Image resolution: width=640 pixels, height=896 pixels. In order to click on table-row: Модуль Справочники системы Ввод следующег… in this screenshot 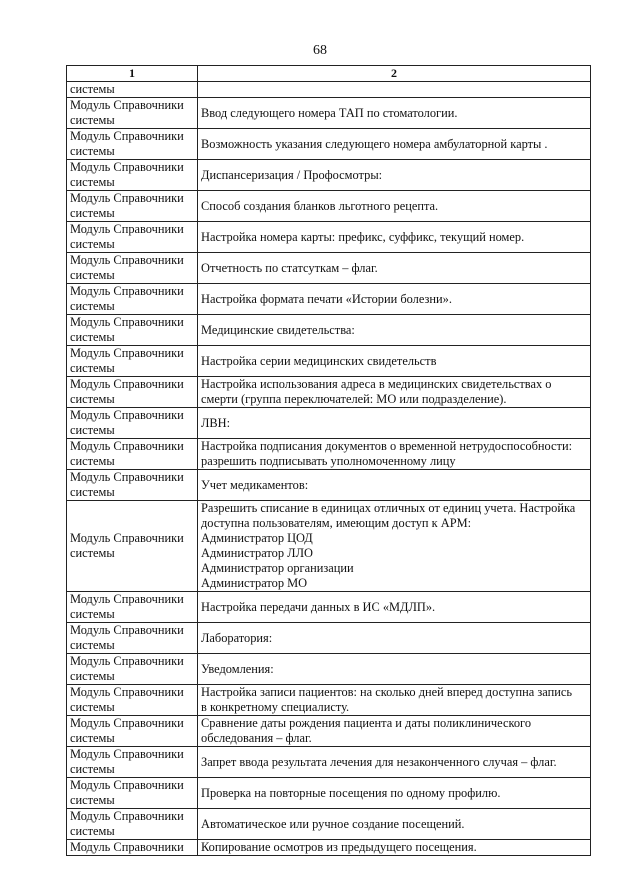, I will do `click(328, 113)`.